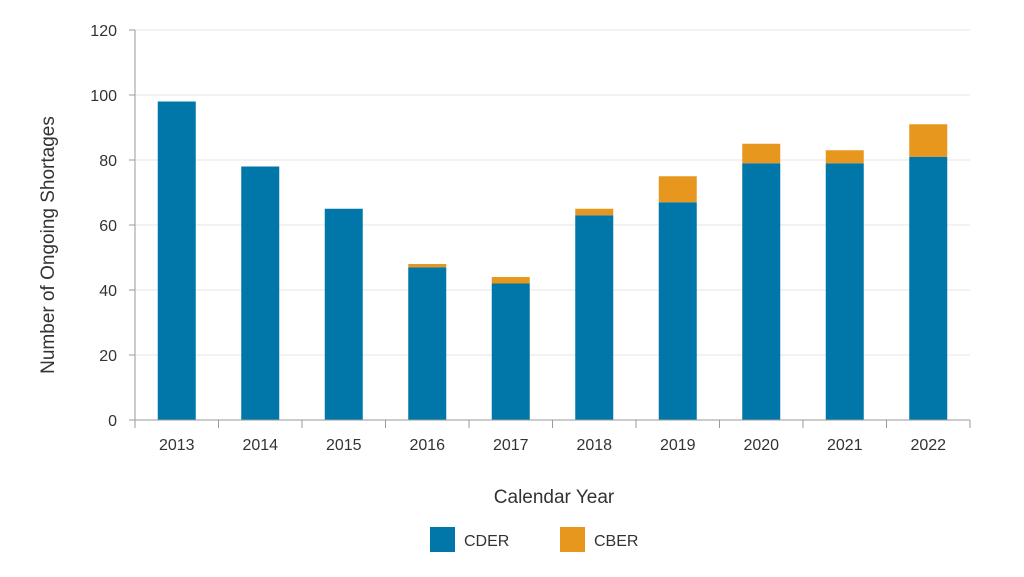  What do you see at coordinates (511, 445) in the screenshot?
I see `x-tick-label: 2017` at bounding box center [511, 445].